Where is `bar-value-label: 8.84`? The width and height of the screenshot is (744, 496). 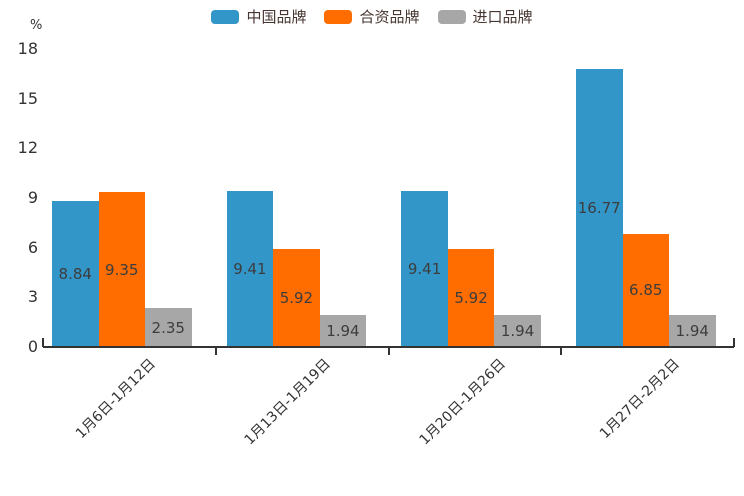
bar-value-label: 8.84 is located at coordinates (75, 273).